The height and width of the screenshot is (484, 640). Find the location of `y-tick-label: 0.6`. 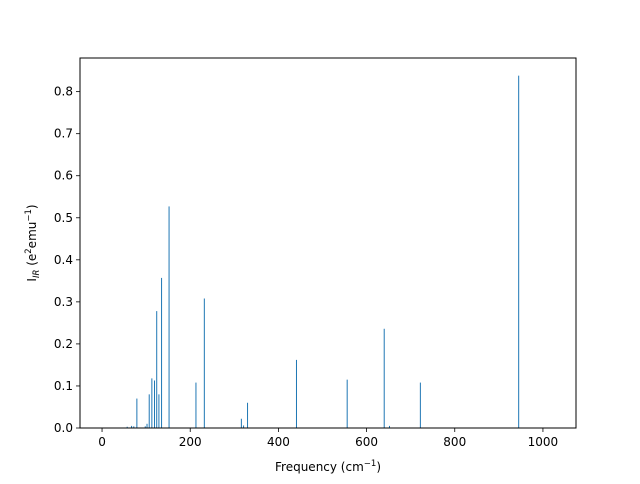

y-tick-label: 0.6 is located at coordinates (63, 176).